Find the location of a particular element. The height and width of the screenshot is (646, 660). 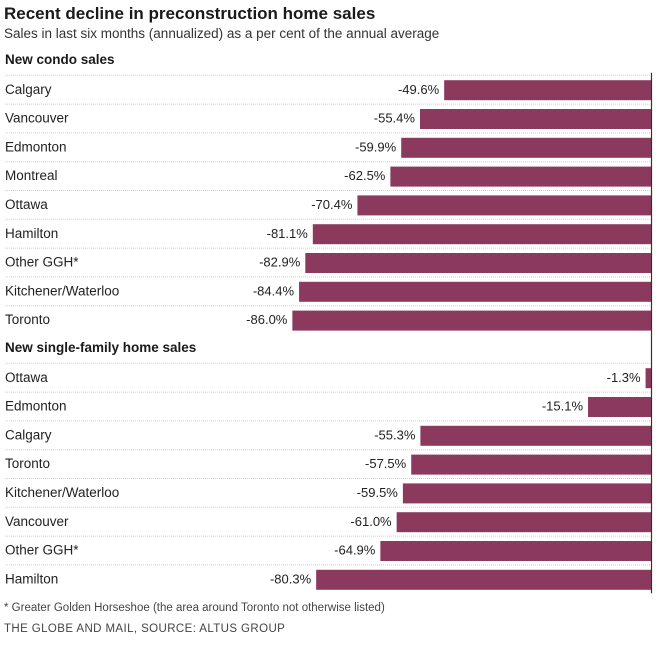

value-label: -81.1% is located at coordinates (288, 233).